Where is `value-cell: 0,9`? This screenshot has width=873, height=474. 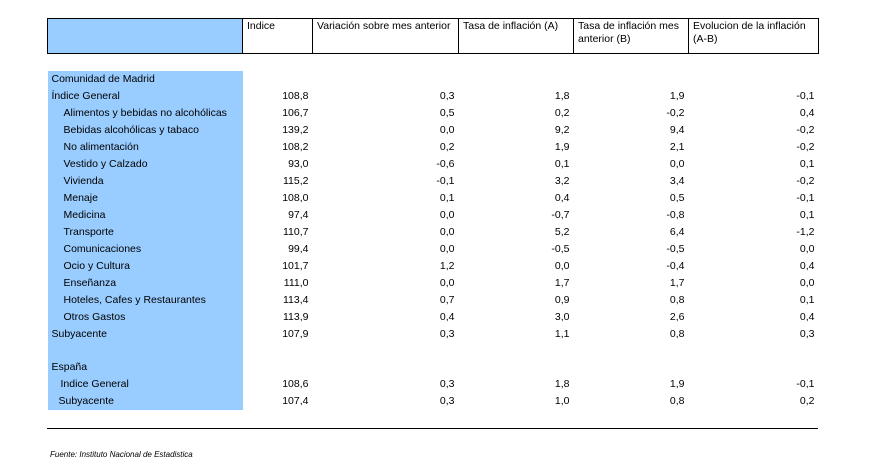 value-cell: 0,9 is located at coordinates (562, 300).